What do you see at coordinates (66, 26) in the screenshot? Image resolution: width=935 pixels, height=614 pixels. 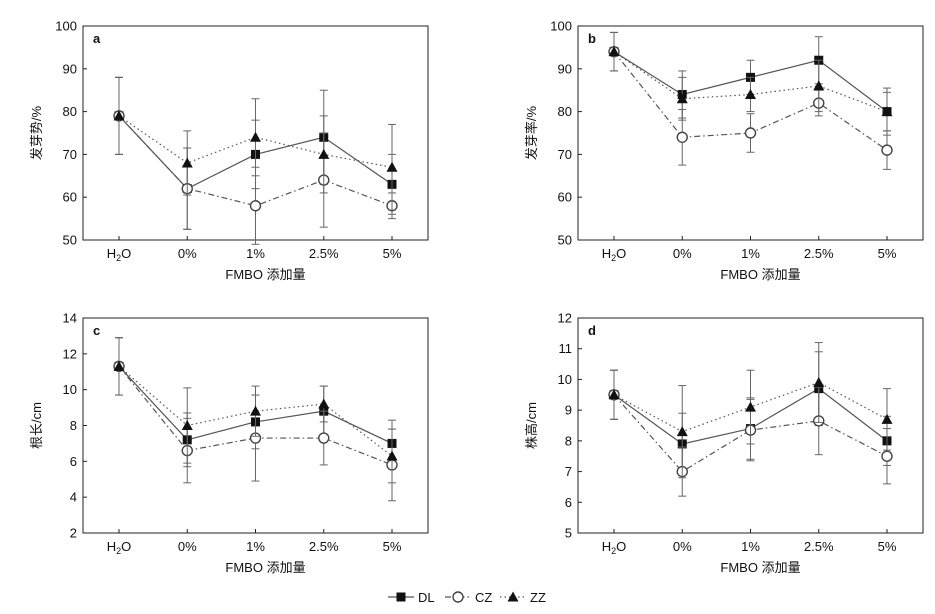 I see `y-tick-label: 100` at bounding box center [66, 26].